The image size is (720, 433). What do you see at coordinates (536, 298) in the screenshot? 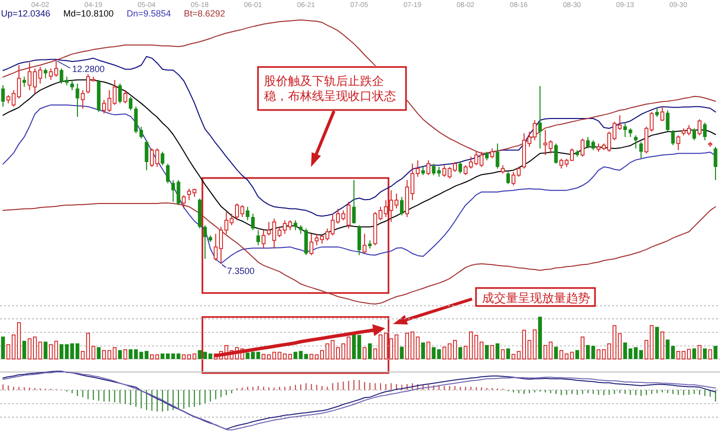
I see `text: 成交量呈现放量趋势` at bounding box center [536, 298].